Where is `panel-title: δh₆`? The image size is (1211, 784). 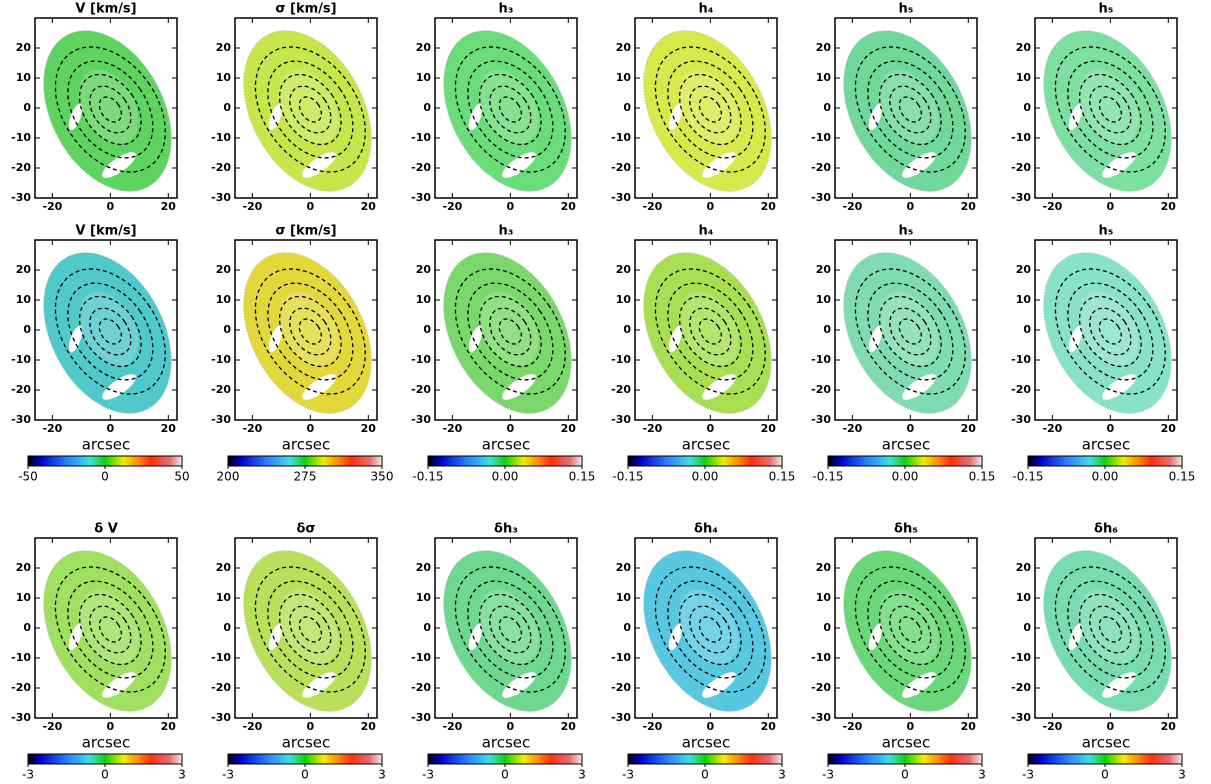 panel-title: δh₆ is located at coordinates (1106, 529).